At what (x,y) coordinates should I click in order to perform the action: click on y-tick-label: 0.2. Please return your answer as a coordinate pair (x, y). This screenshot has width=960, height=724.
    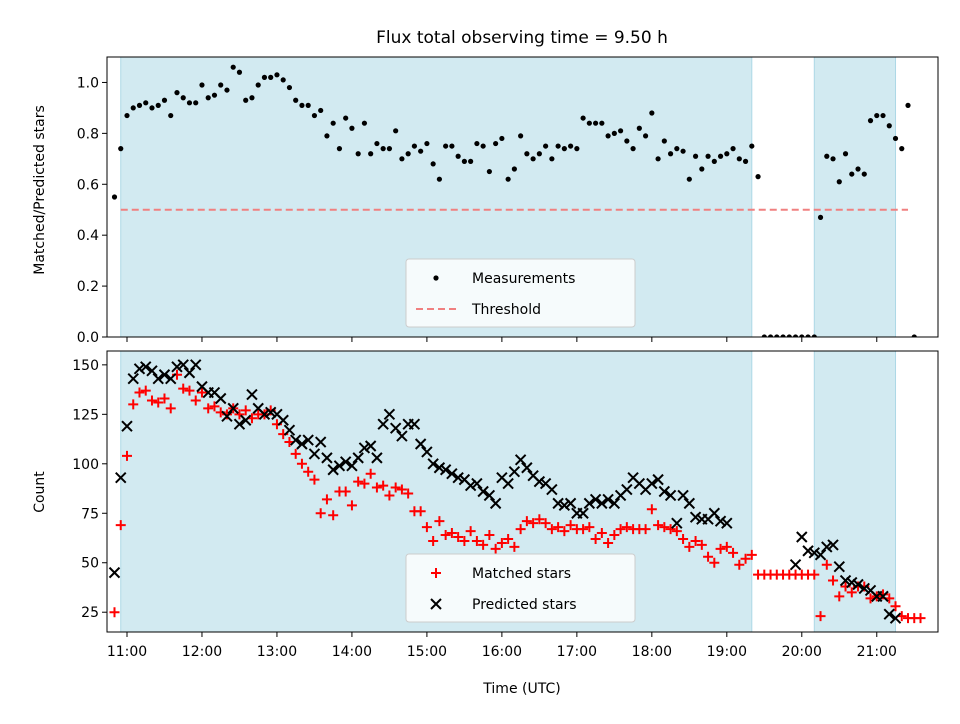
    Looking at the image, I should click on (88, 287).